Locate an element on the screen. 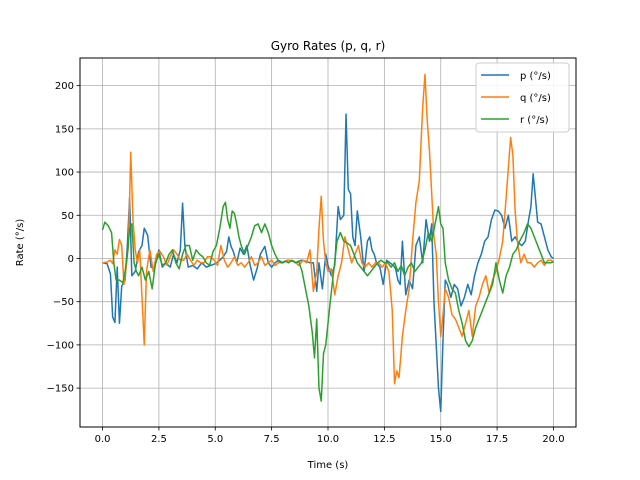 Image resolution: width=640 pixels, height=480 pixels. x-axis-label: Time (s) is located at coordinates (328, 465).